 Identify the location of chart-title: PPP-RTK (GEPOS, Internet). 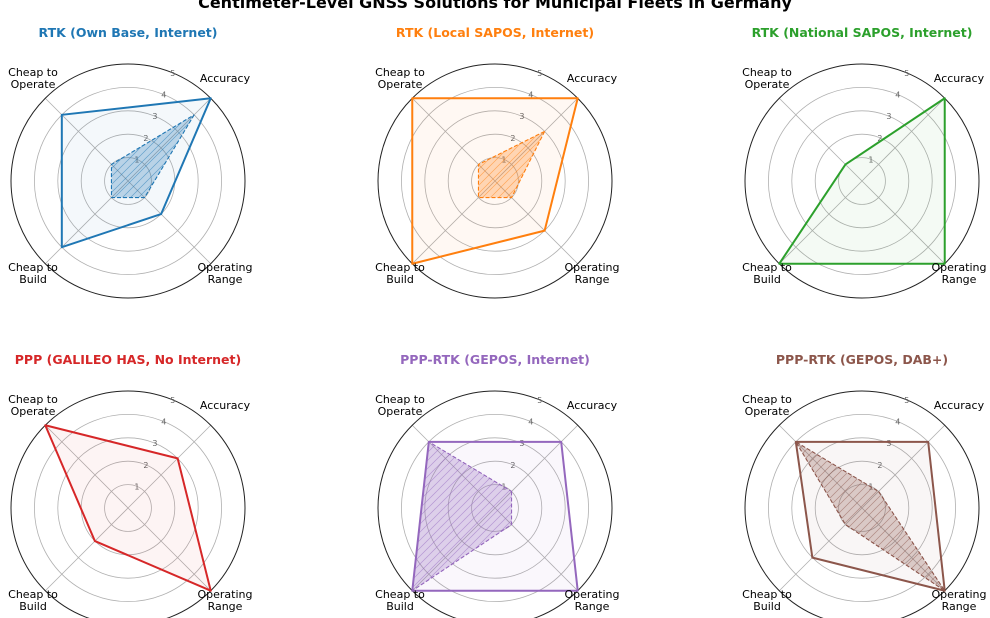
(495, 359).